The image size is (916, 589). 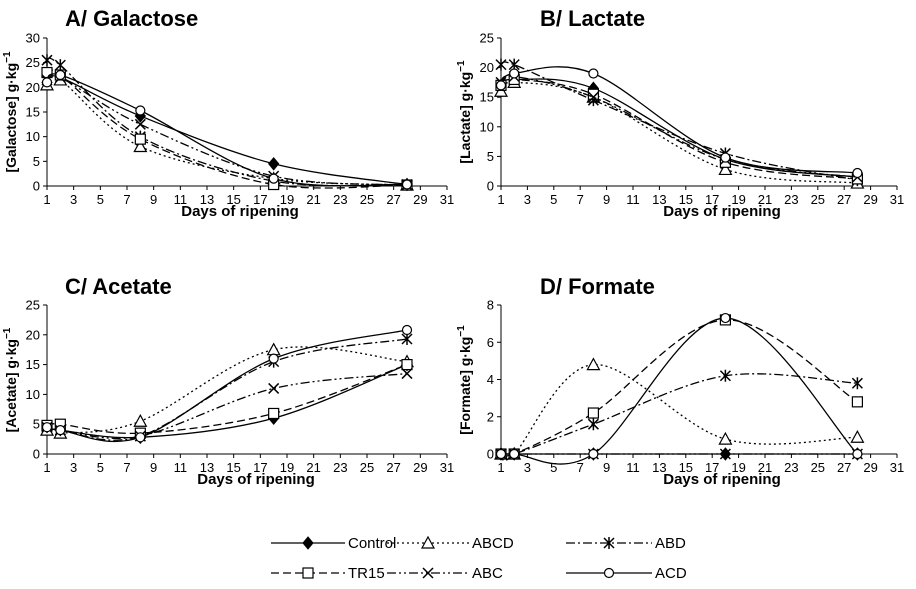 I want to click on legend-label: ACD, so click(x=671, y=573).